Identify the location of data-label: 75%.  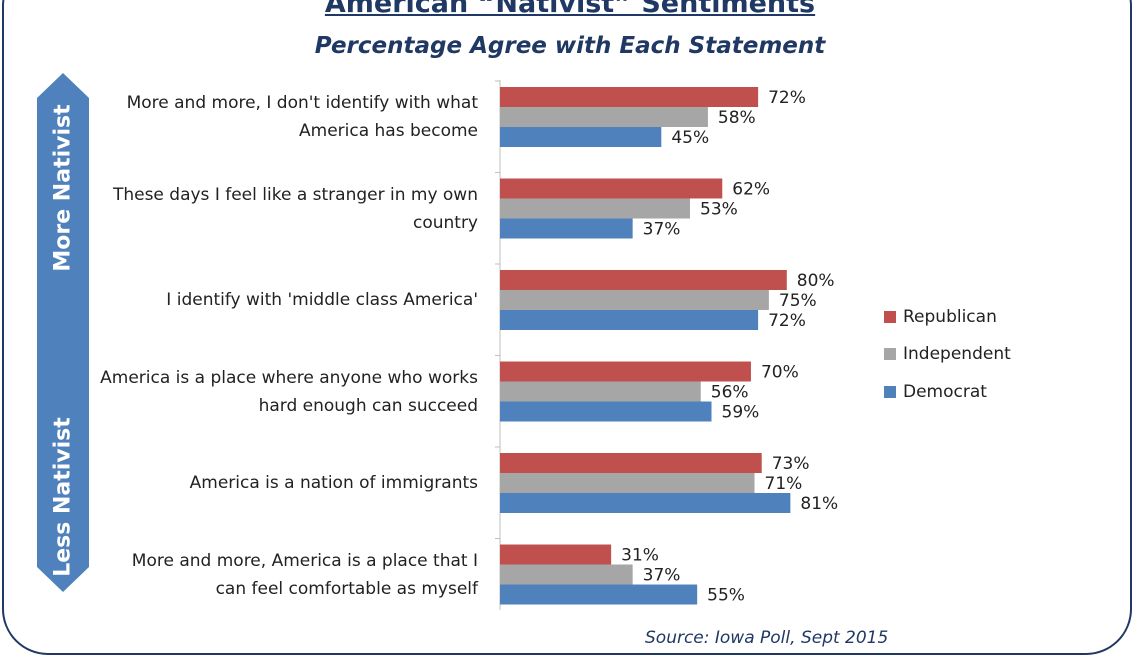
(798, 301).